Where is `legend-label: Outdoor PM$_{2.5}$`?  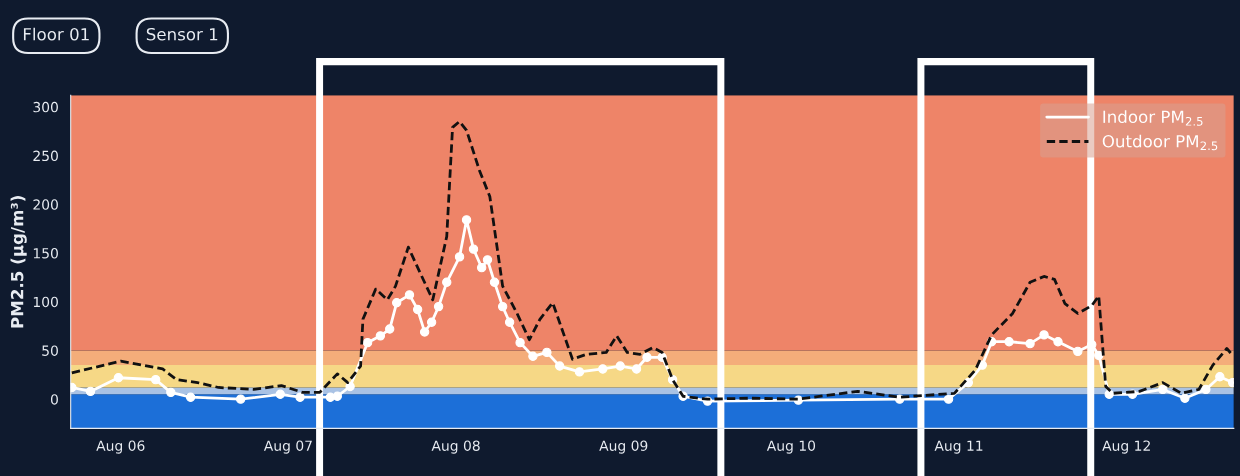
legend-label: Outdoor PM$_{2.5}$ is located at coordinates (1160, 142).